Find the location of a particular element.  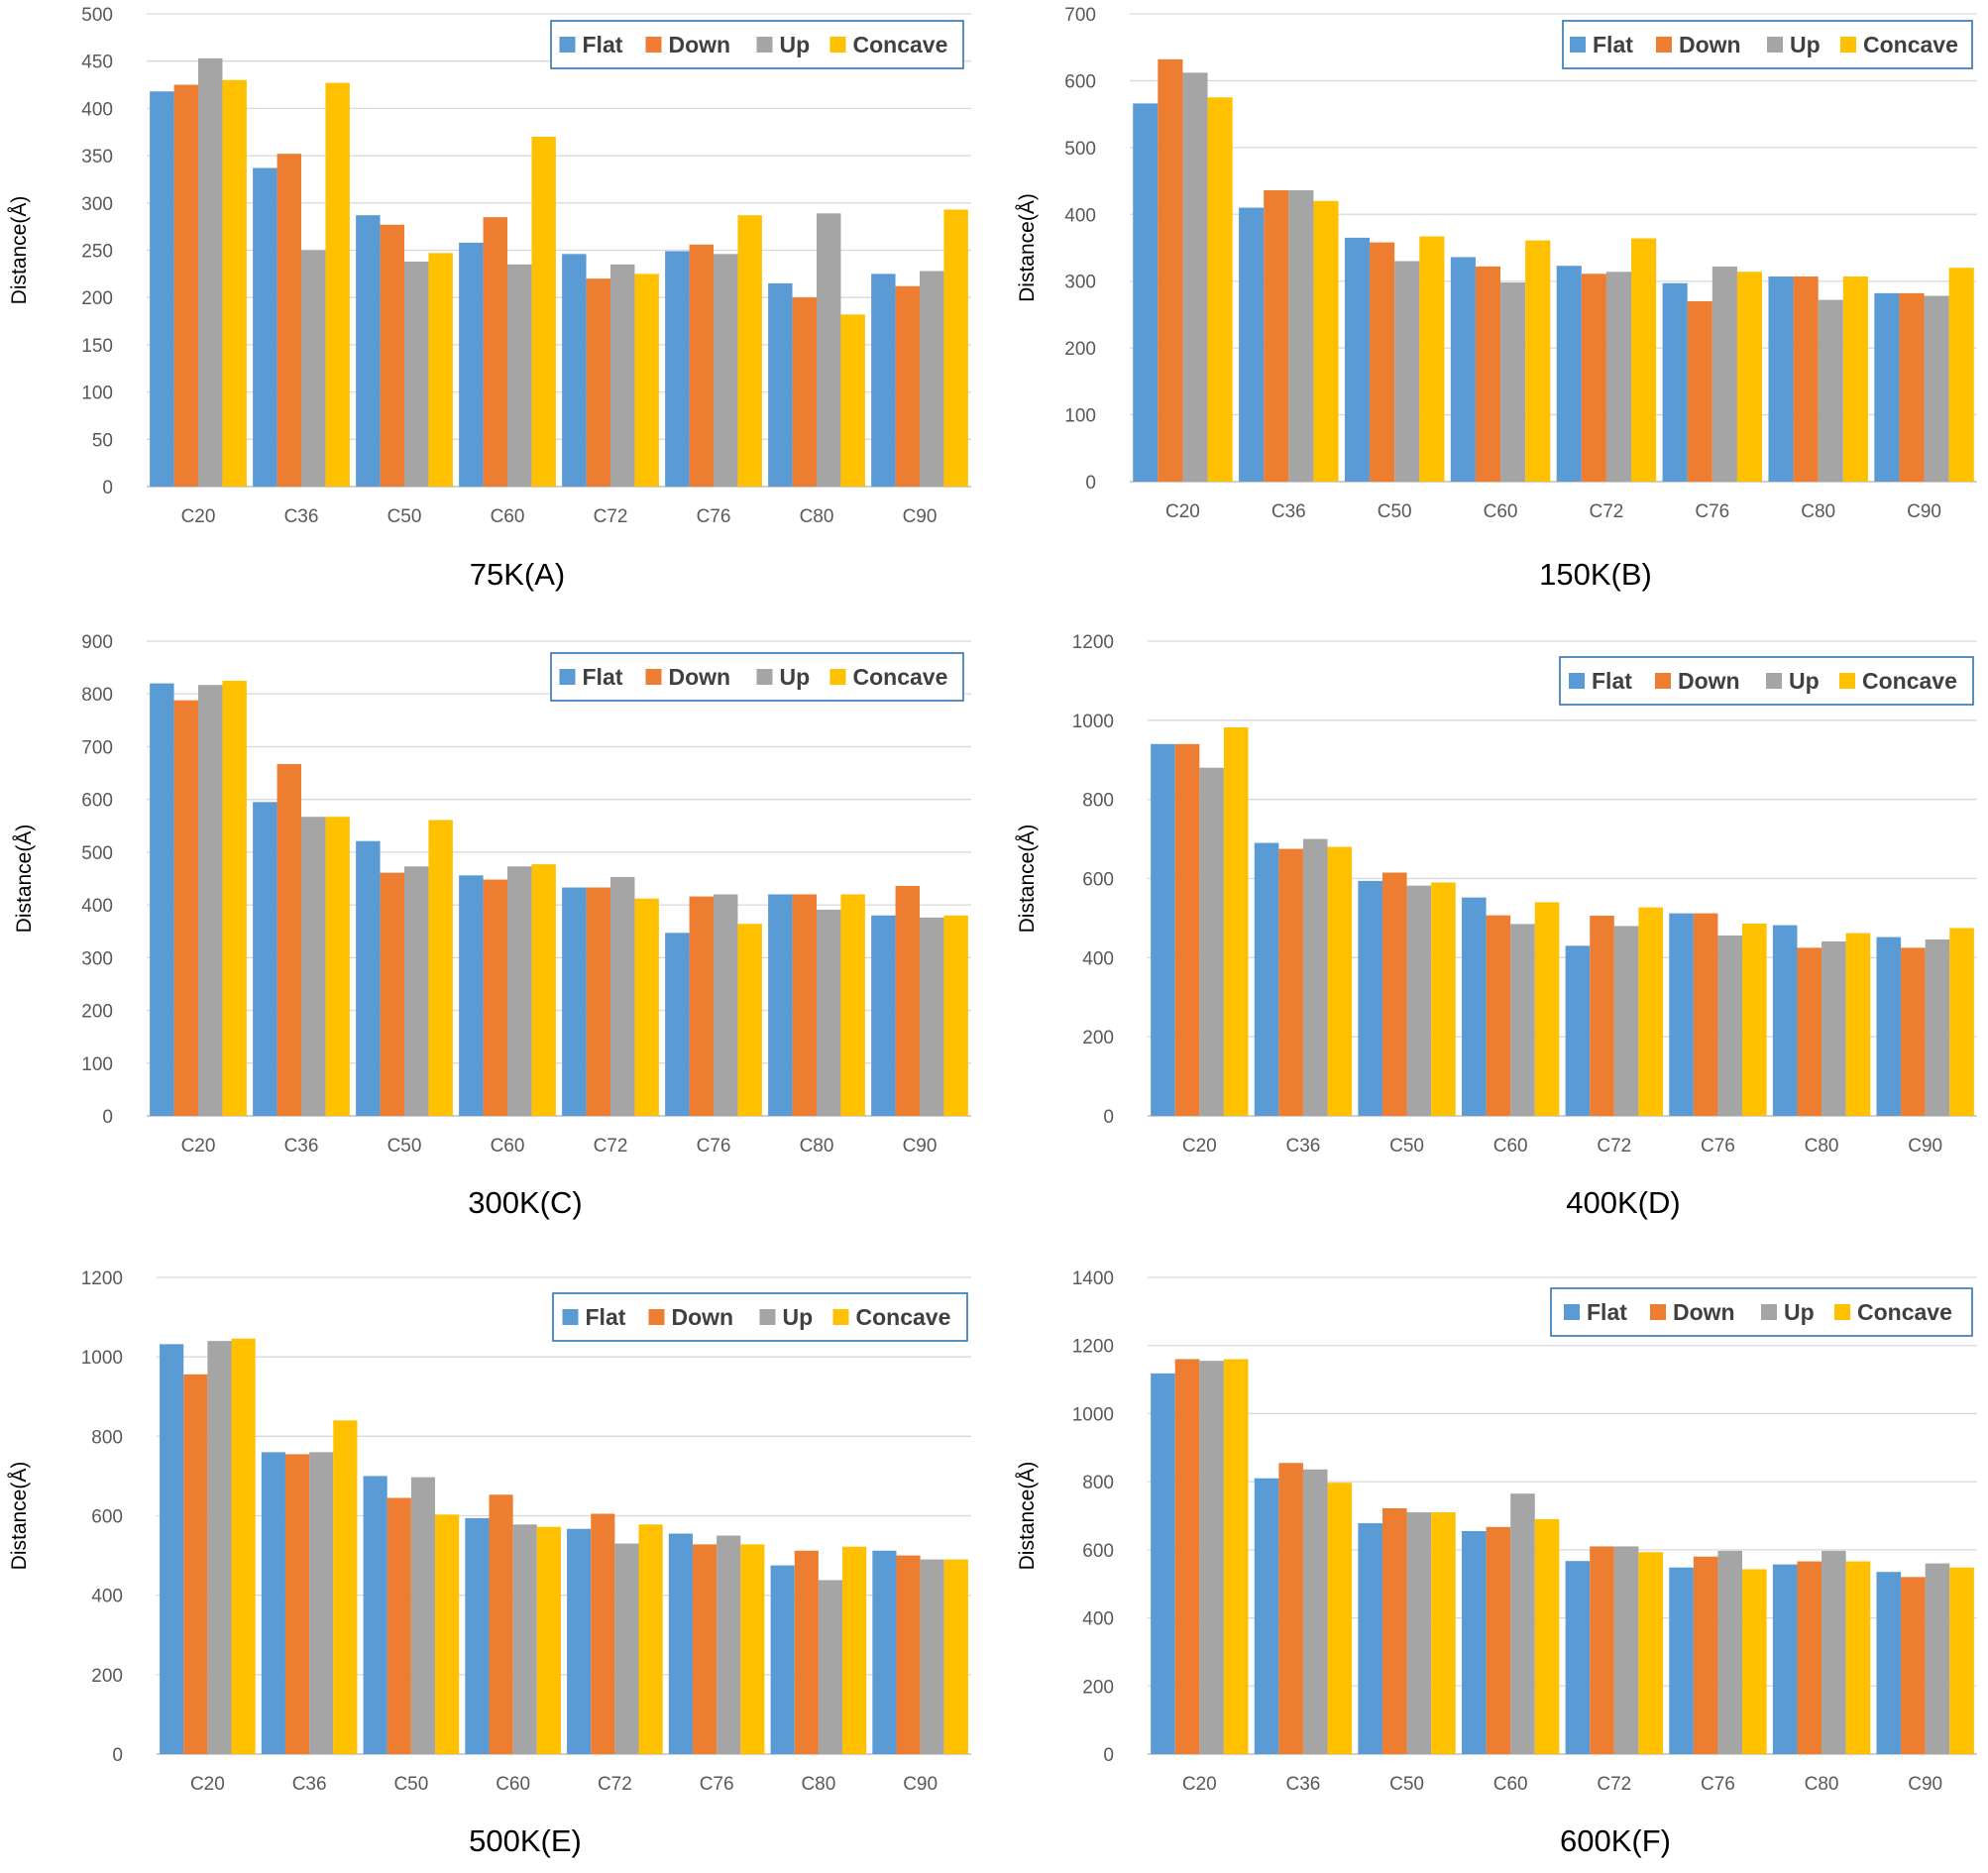

bar-flat-c80 is located at coordinates (780, 384).